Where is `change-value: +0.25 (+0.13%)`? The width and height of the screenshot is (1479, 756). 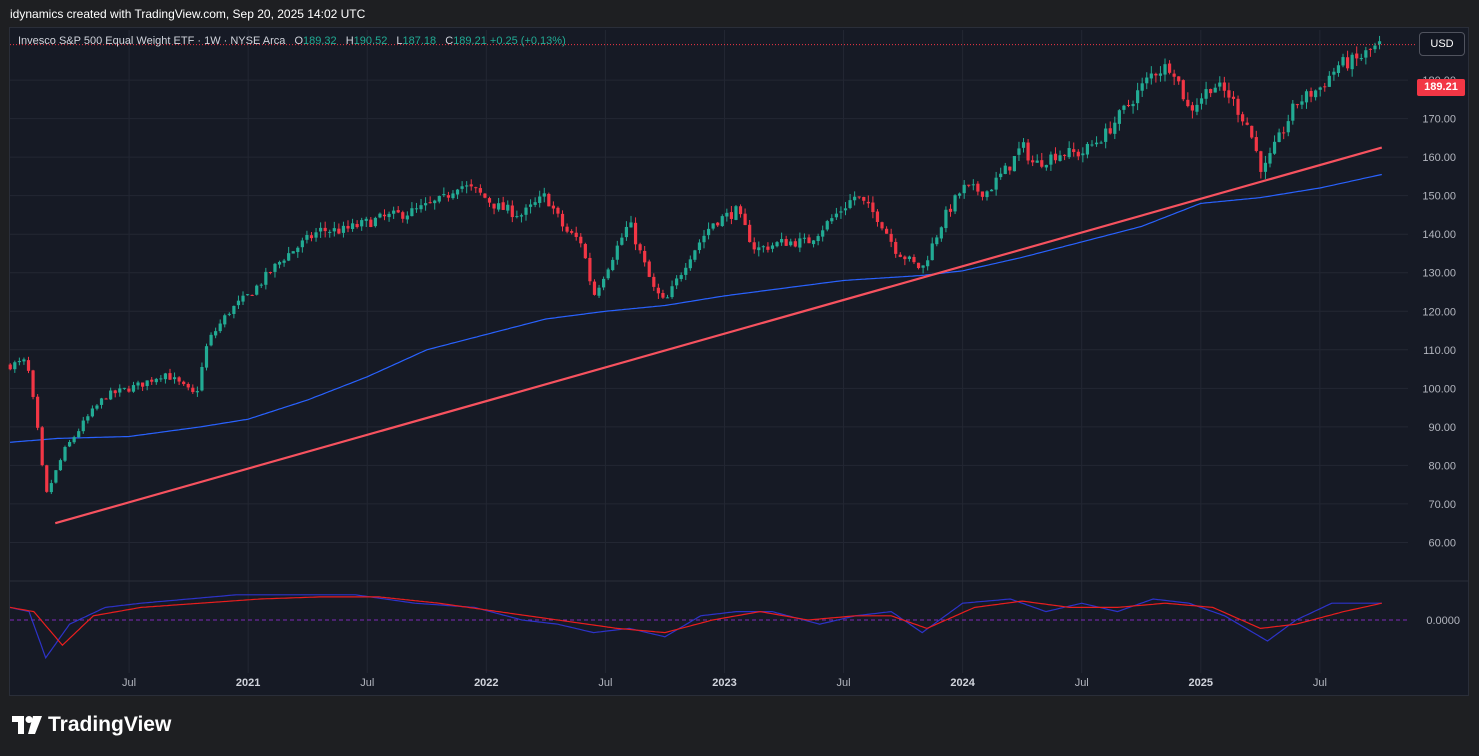 change-value: +0.25 (+0.13%) is located at coordinates (527, 41).